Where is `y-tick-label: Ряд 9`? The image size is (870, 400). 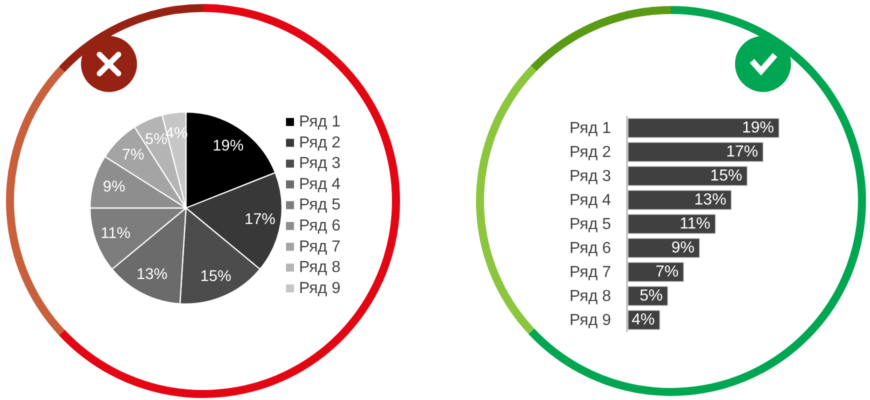
y-tick-label: Ряд 9 is located at coordinates (591, 321).